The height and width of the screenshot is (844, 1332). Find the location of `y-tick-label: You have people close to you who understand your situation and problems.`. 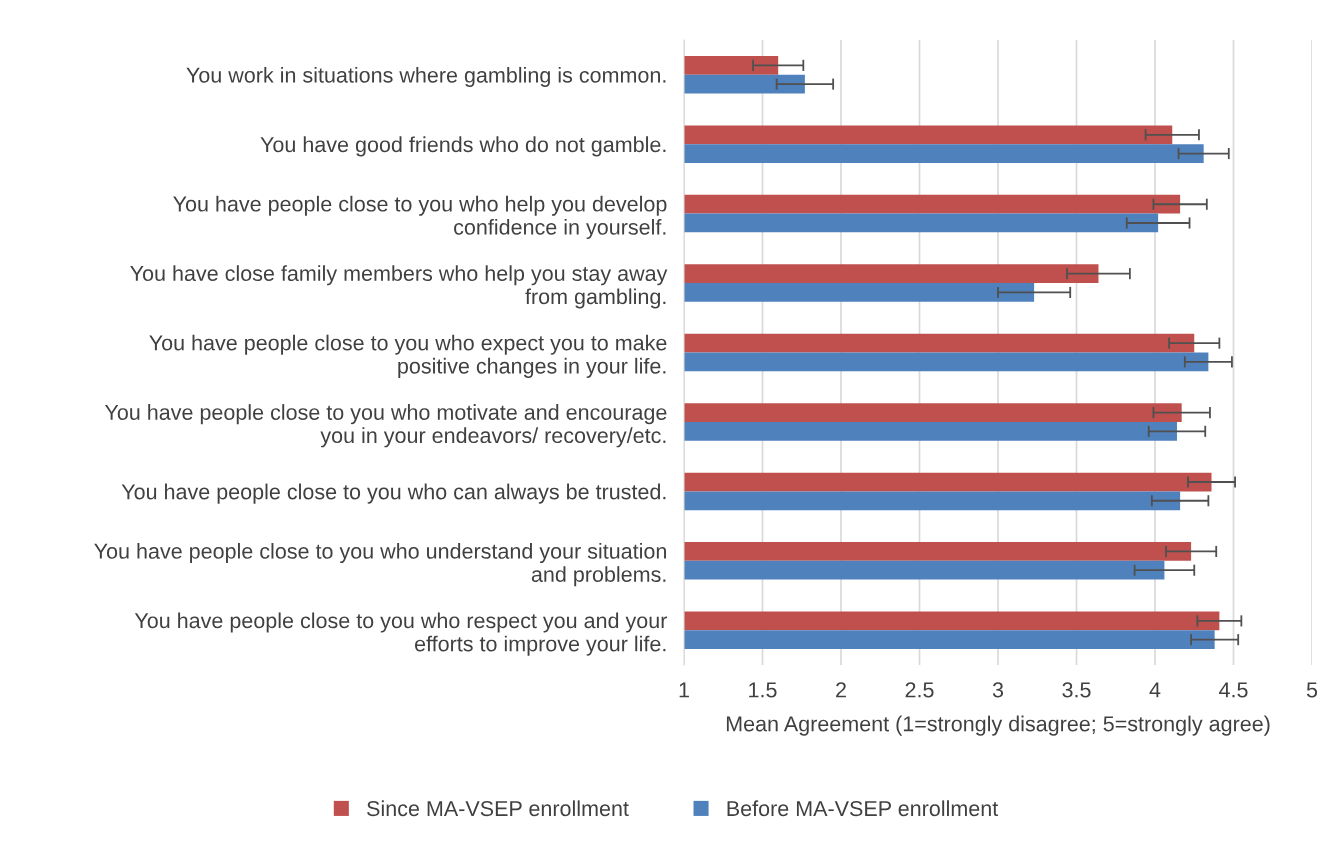

y-tick-label: You have people close to you who understand your situation and problems. is located at coordinates (380, 565).